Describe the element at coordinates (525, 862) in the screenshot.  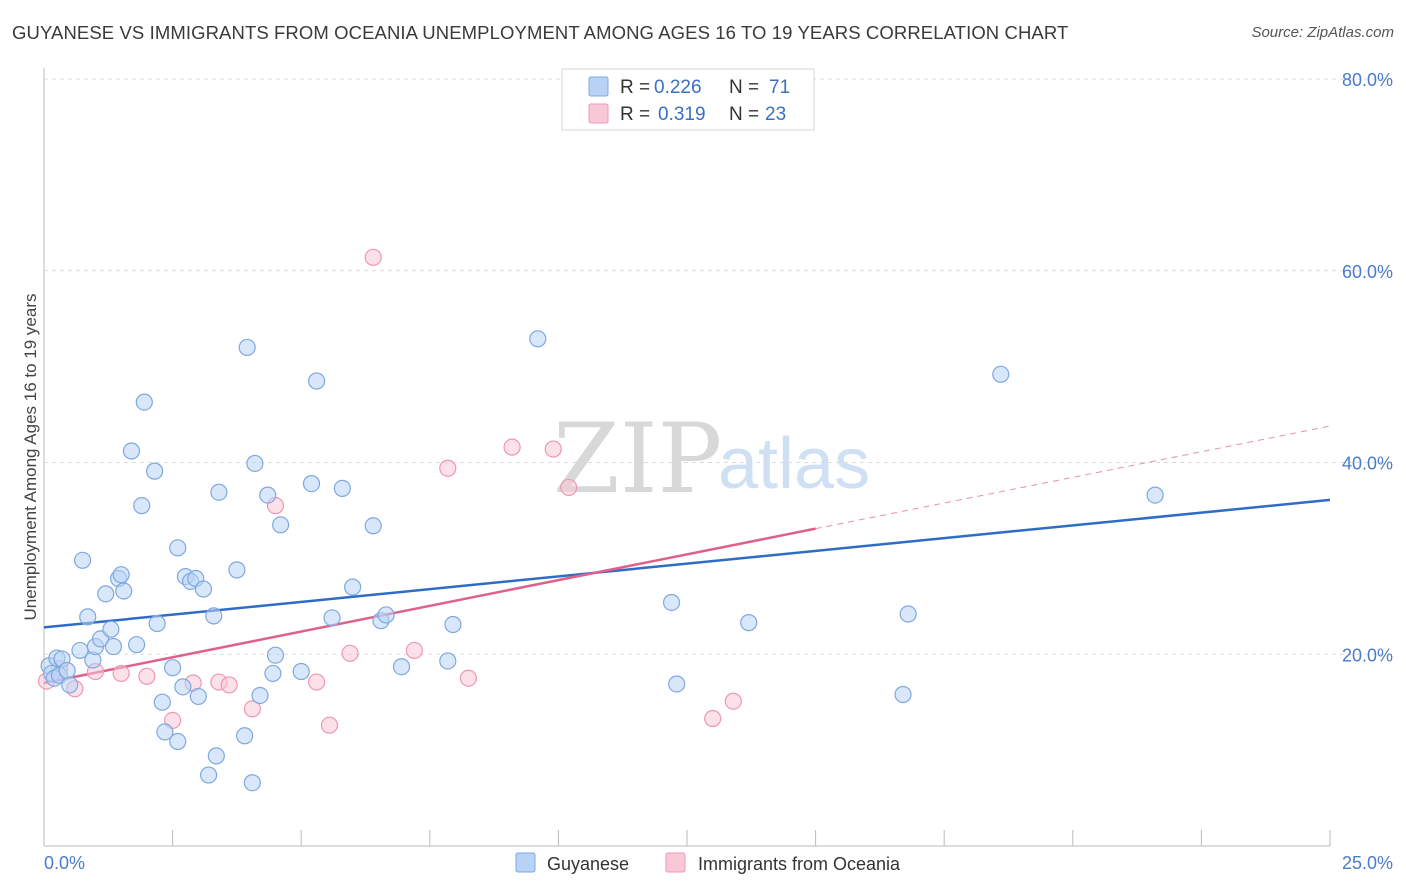
I see `guyanese-bottom-swatch` at that location.